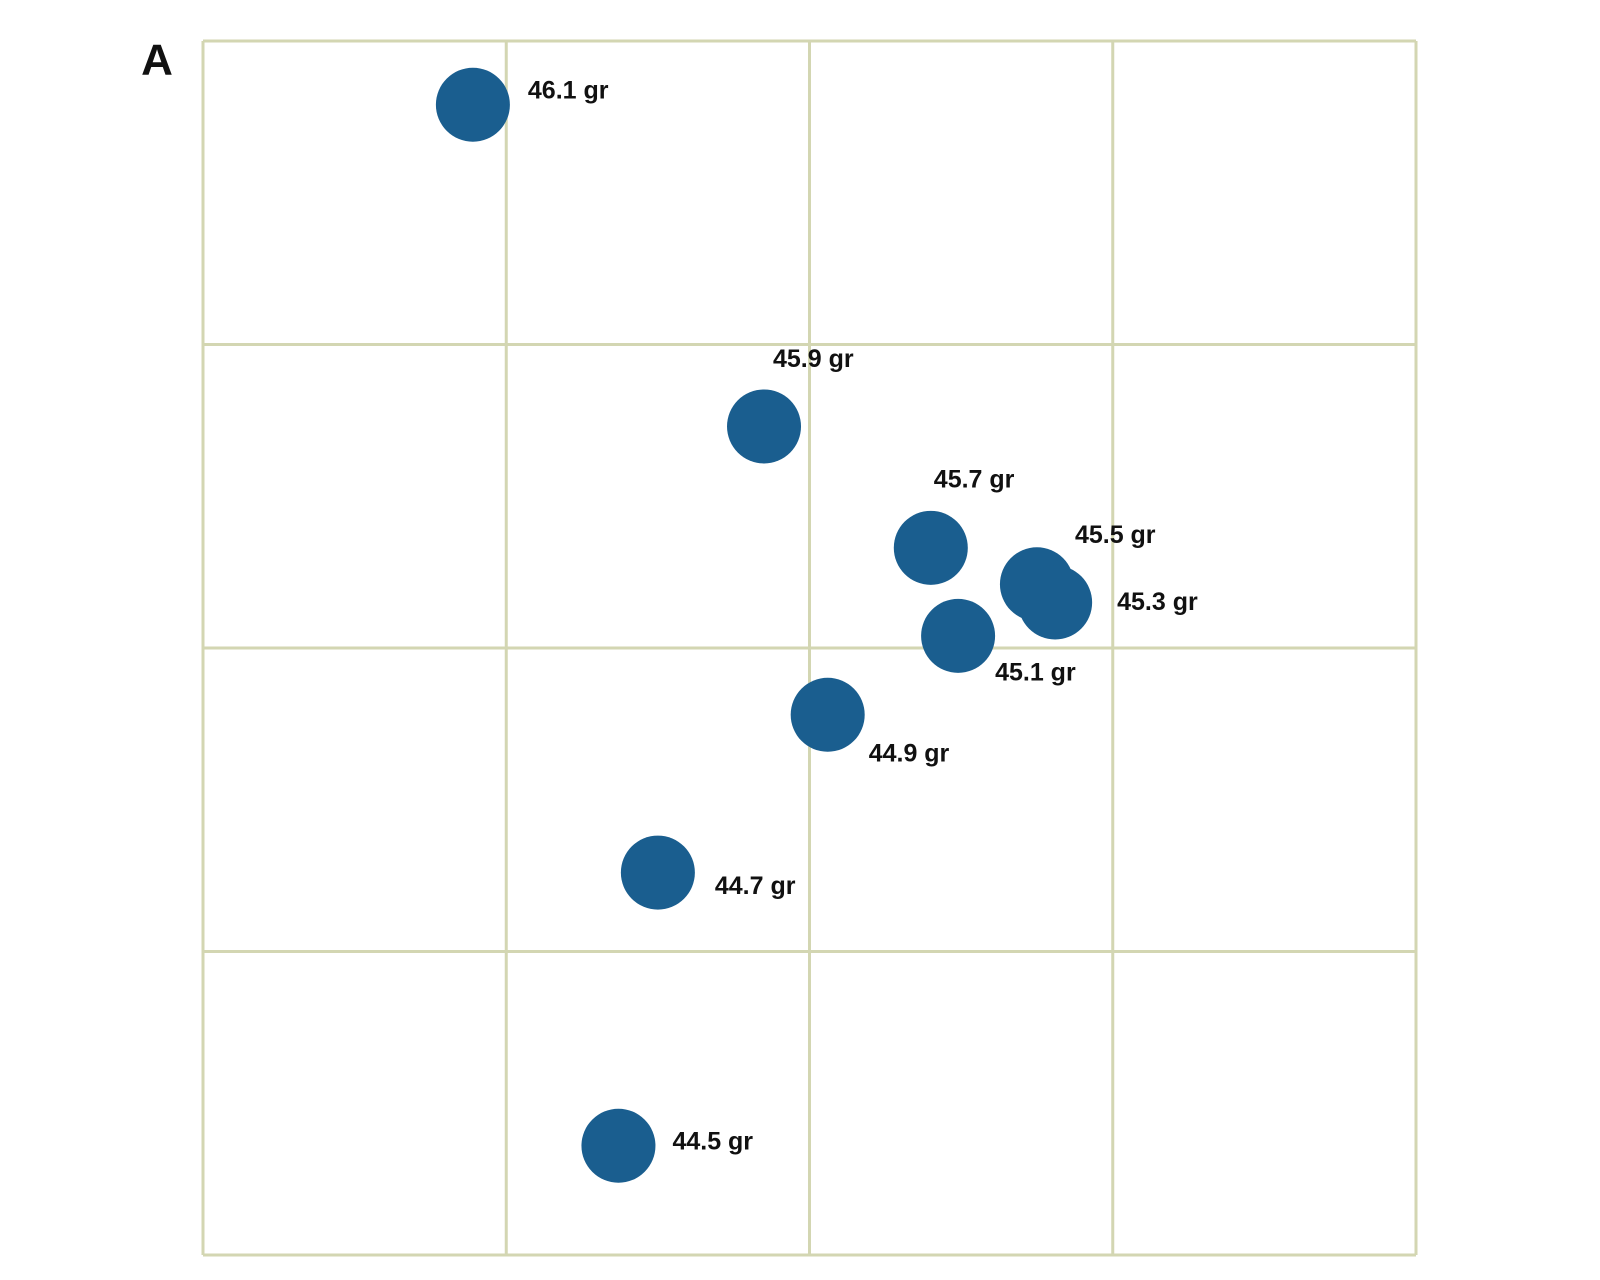  What do you see at coordinates (157, 60) in the screenshot?
I see `panel-label: A` at bounding box center [157, 60].